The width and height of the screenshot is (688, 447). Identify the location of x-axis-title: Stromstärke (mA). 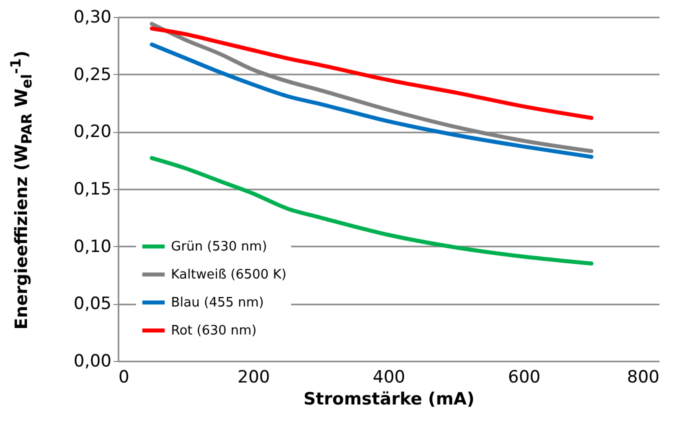
(389, 400).